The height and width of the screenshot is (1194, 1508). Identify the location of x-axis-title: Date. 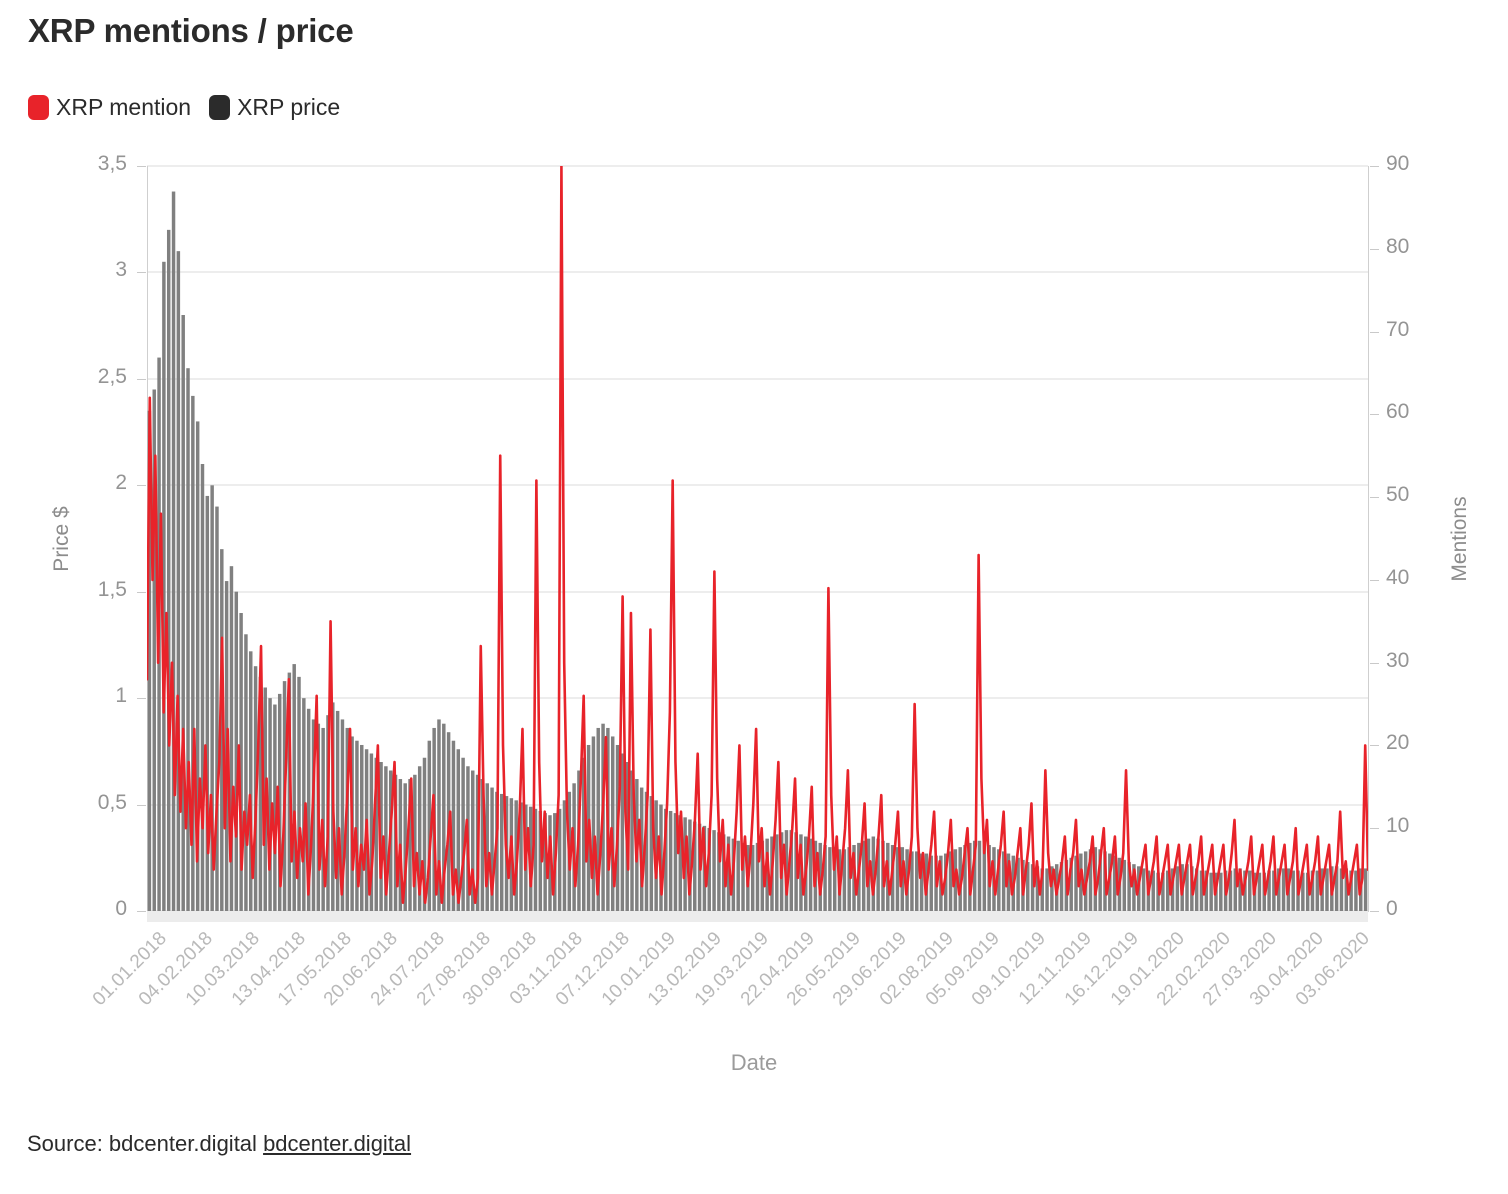
(754, 1062).